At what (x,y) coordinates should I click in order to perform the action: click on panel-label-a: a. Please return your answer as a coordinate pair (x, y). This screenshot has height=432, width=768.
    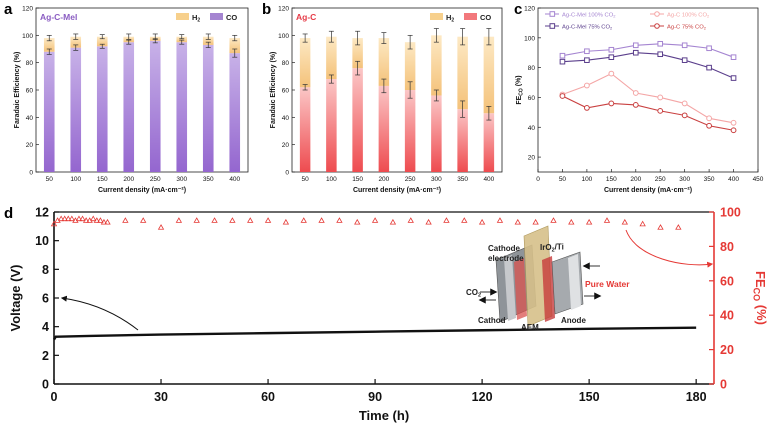
    Looking at the image, I should click on (8, 9).